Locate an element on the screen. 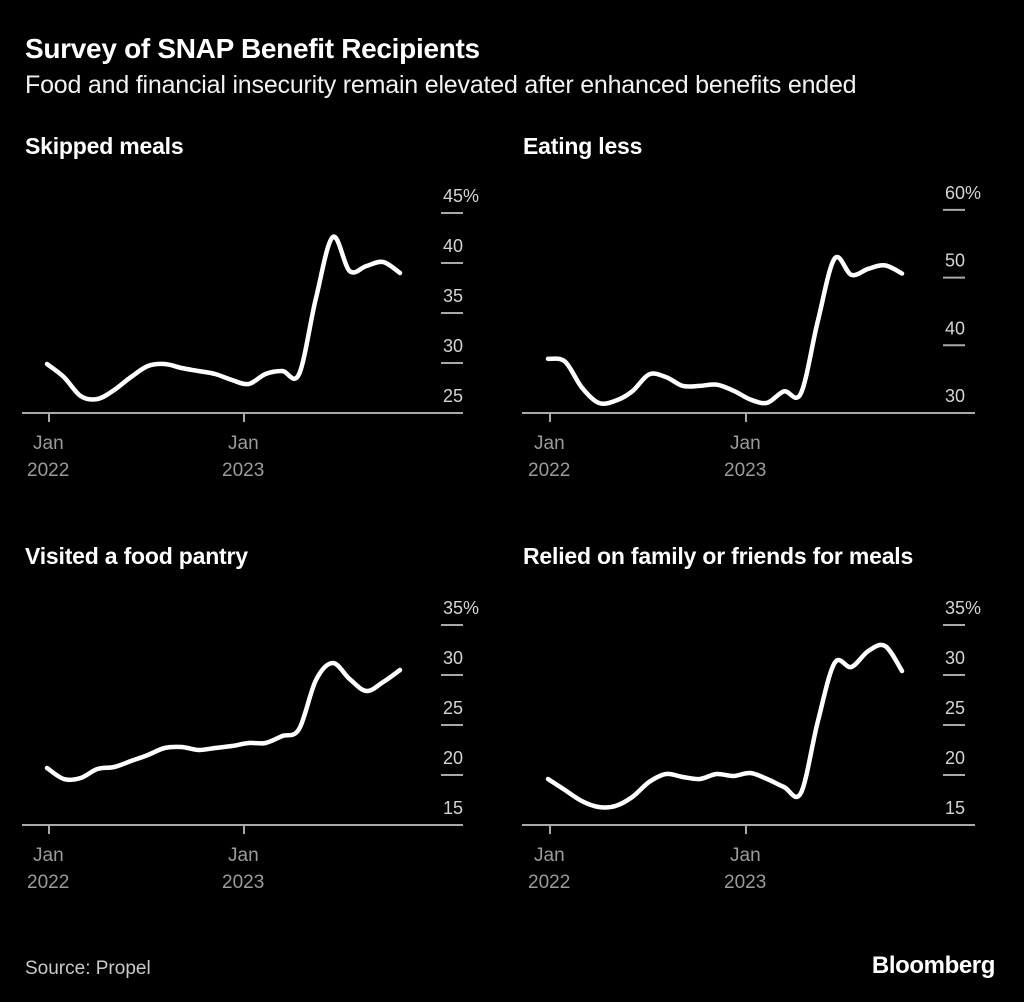  plot-food-pantry: Jan 2022 Jan 2023 35% 30 25 20 15 is located at coordinates (250, 745).